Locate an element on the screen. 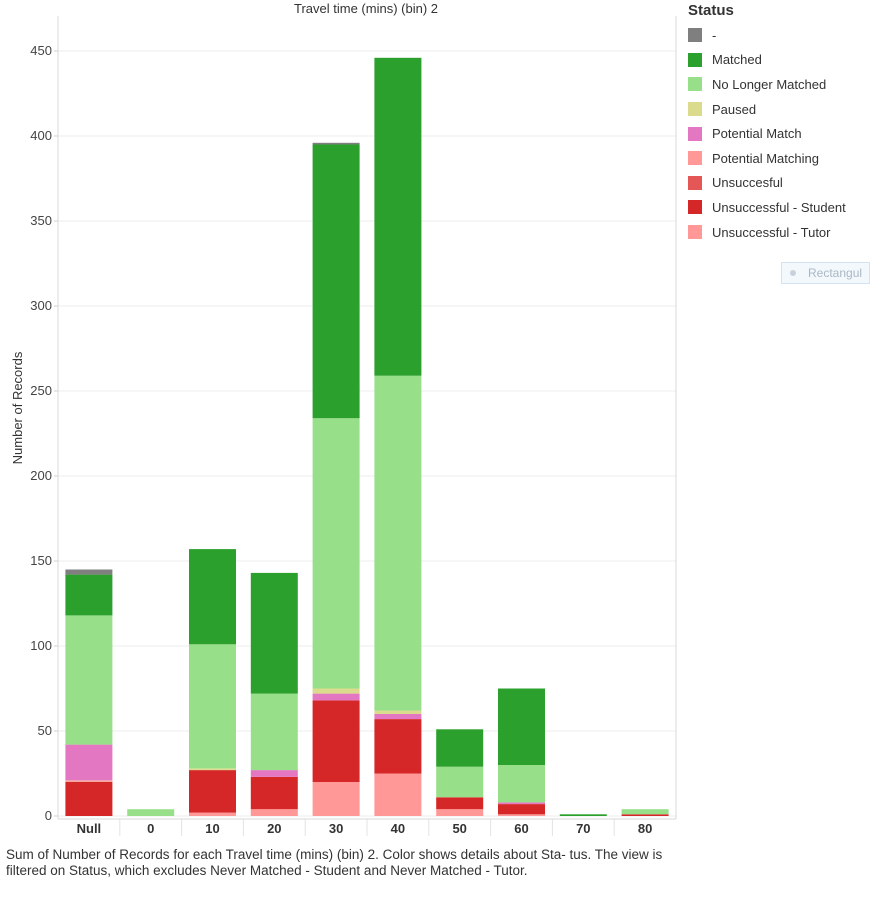 The height and width of the screenshot is (900, 870). legend-item: Potential Matching is located at coordinates (779, 158).